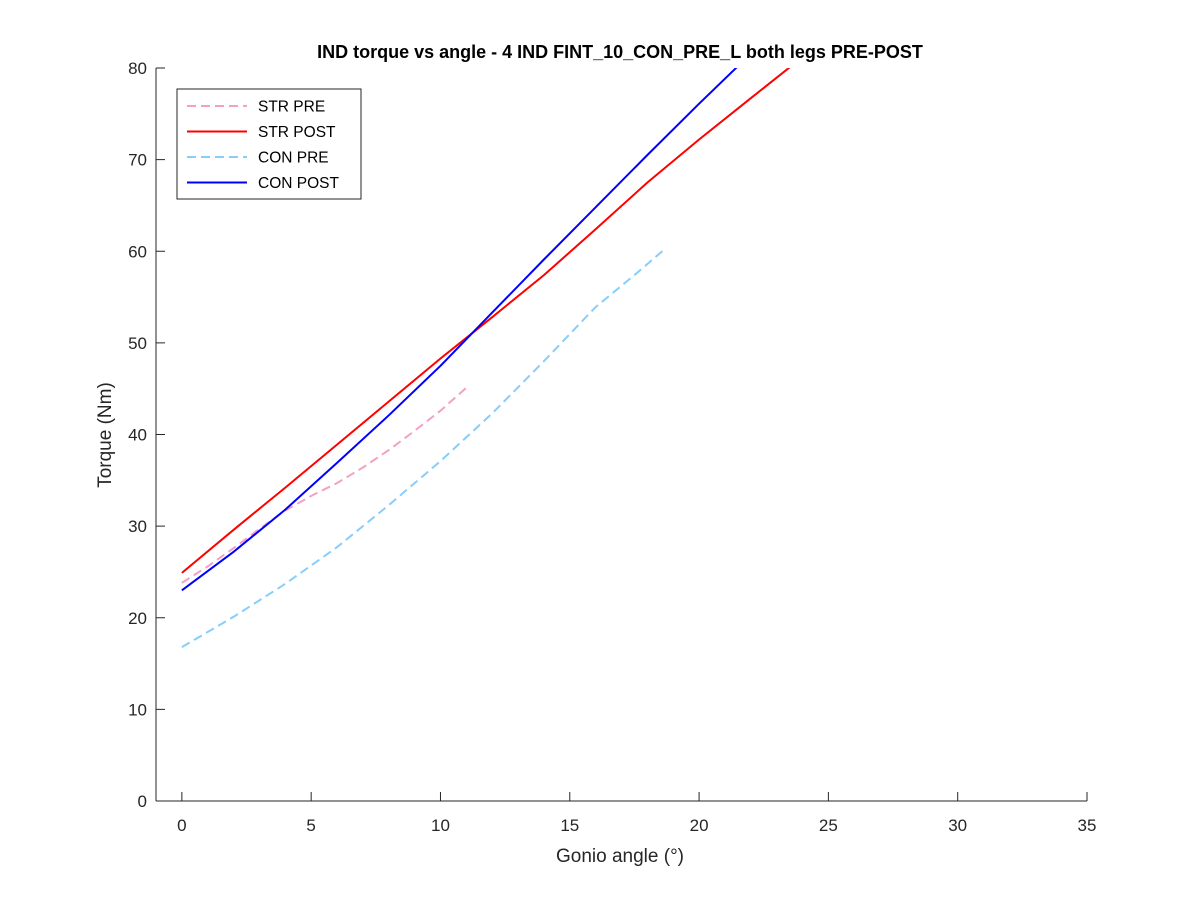 The width and height of the screenshot is (1200, 900). I want to click on series-line-str-pre, so click(324, 485).